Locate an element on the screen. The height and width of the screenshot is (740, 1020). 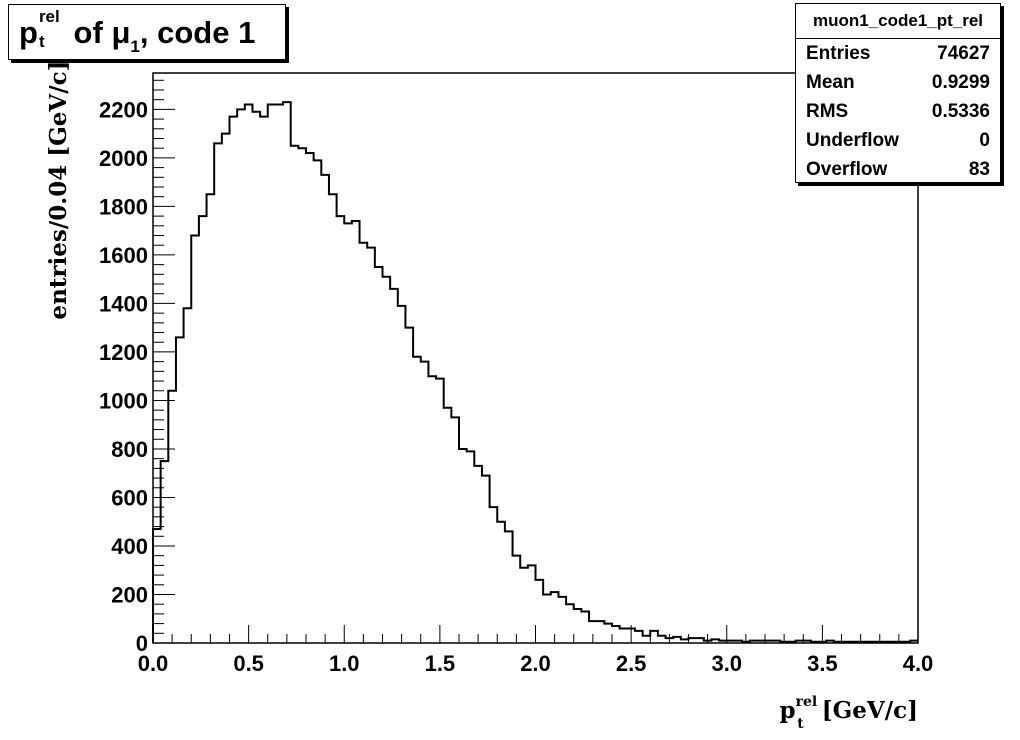
stats-label: Mean is located at coordinates (830, 82).